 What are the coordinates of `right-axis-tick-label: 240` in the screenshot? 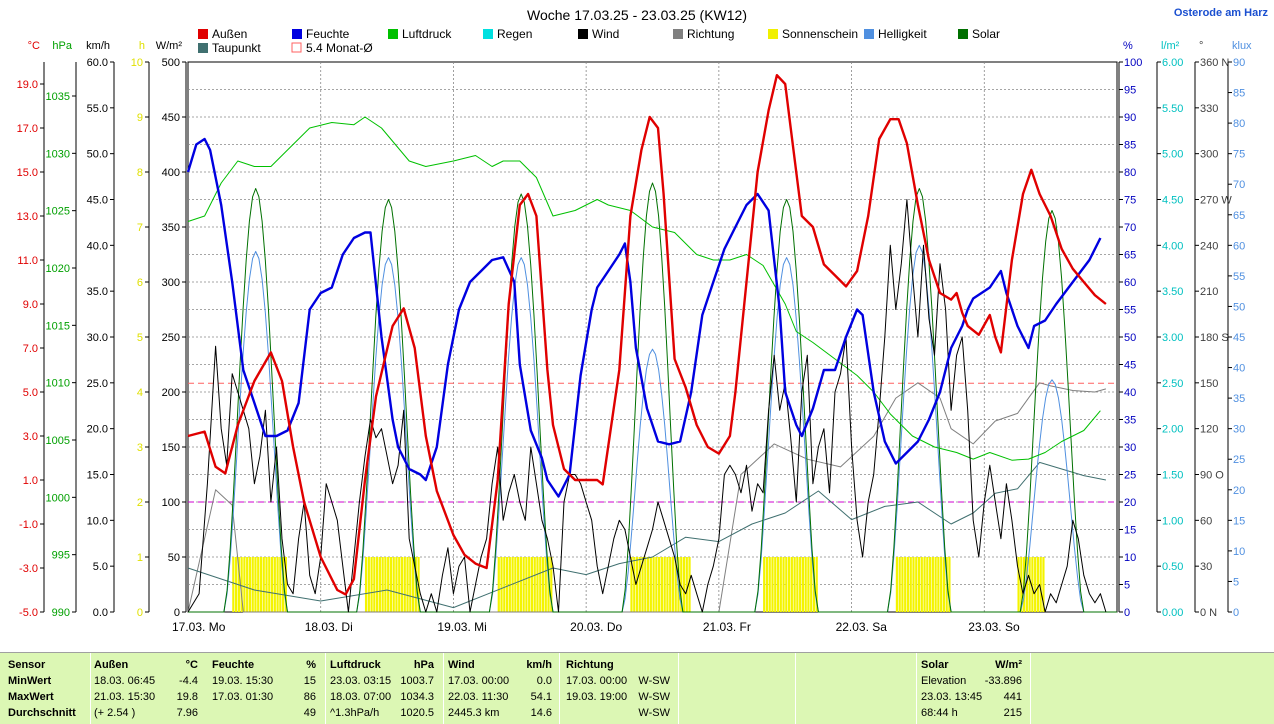 It's located at (1209, 246).